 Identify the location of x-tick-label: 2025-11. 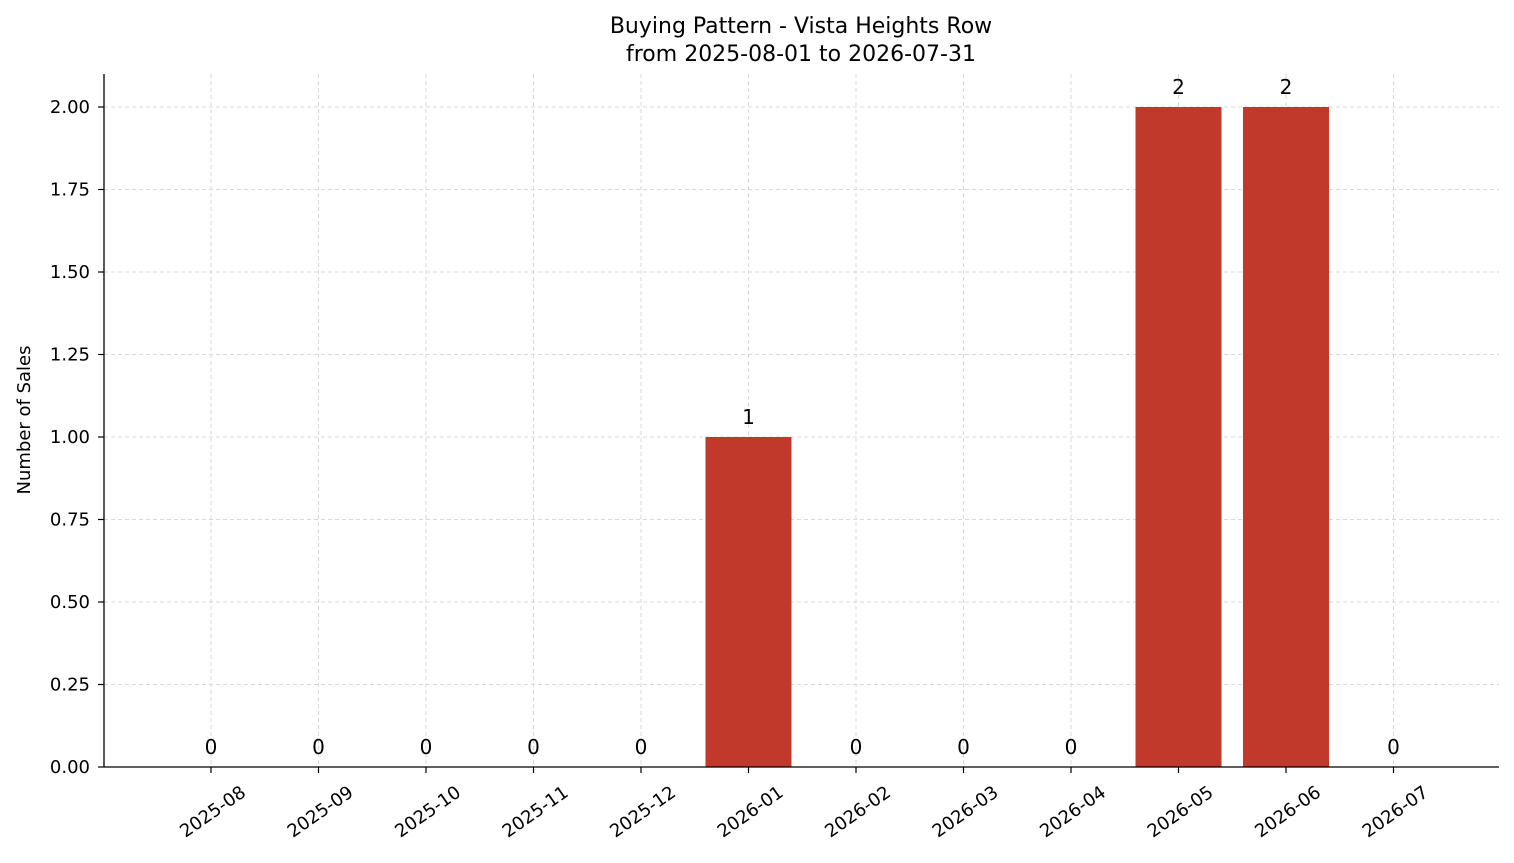
(536, 812).